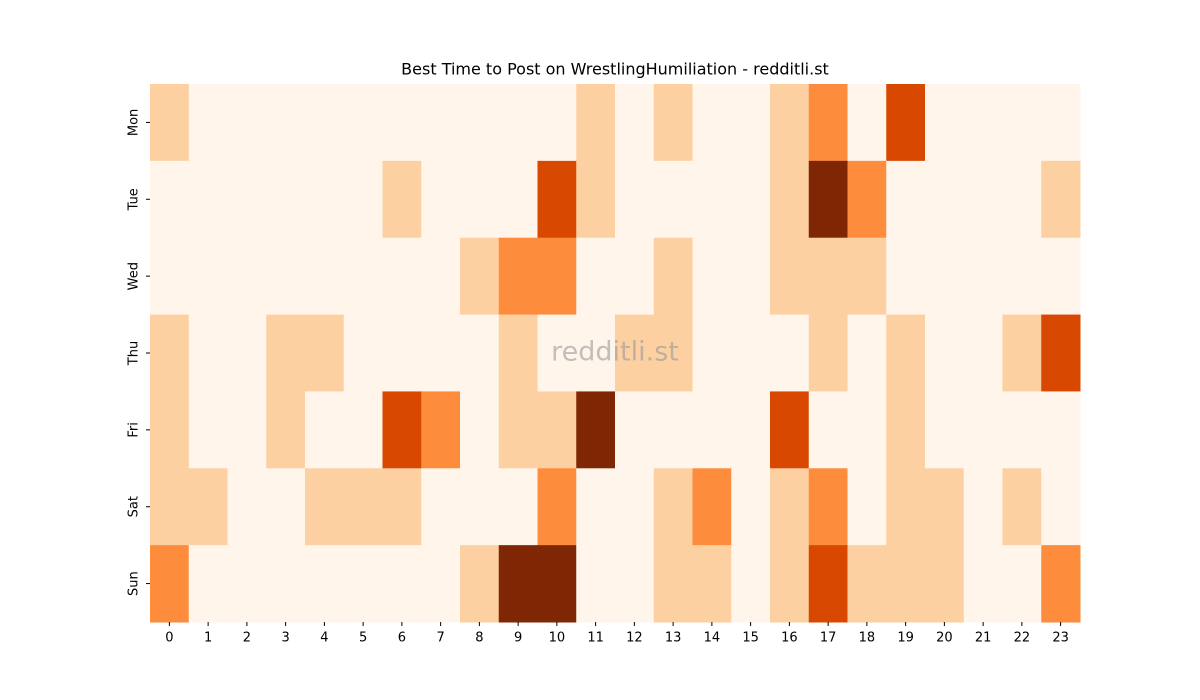 This screenshot has height=700, width=1200. What do you see at coordinates (247, 638) in the screenshot?
I see `x-tick-label: 2` at bounding box center [247, 638].